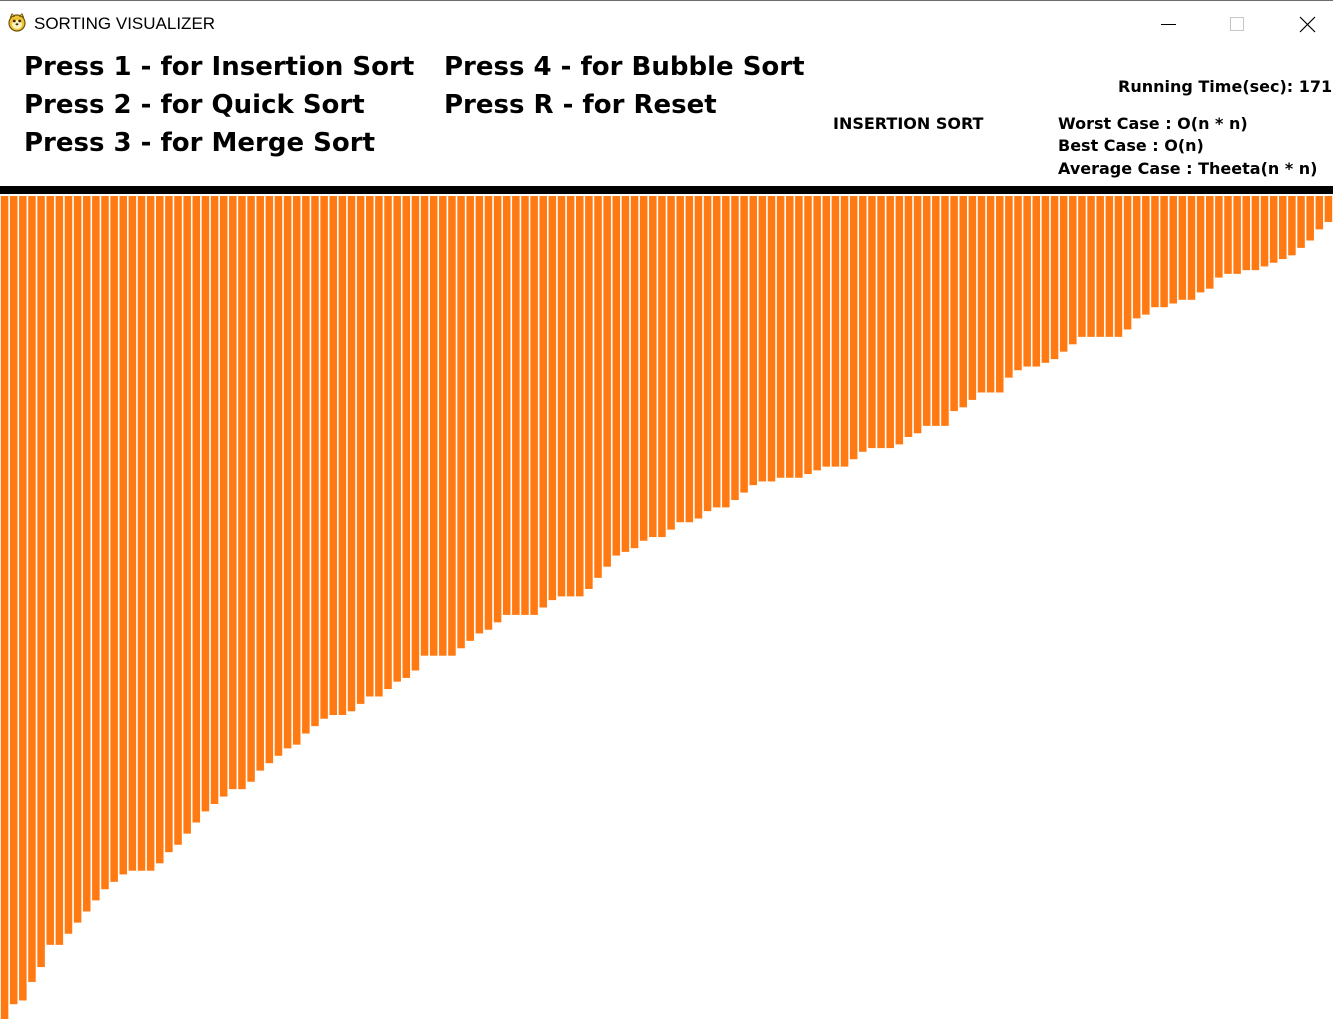 This screenshot has height=1019, width=1333. I want to click on bubble-sort-instruction: Press 4 - for Bubble Sort, so click(624, 67).